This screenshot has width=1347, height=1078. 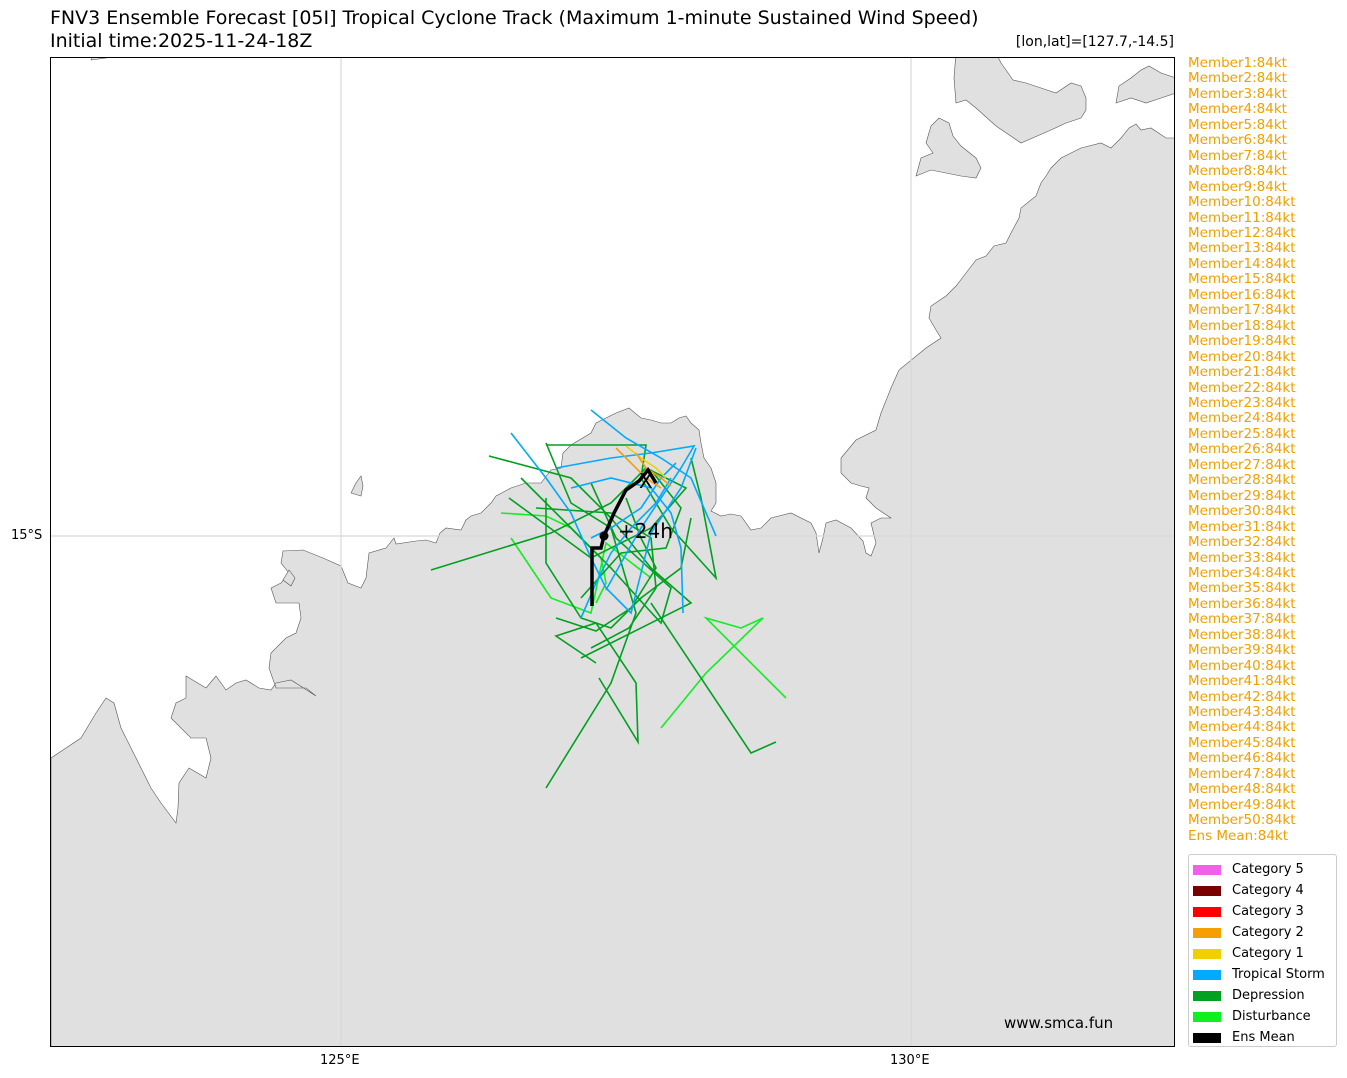 What do you see at coordinates (1237, 124) in the screenshot?
I see `member-entry: Member5:84kt` at bounding box center [1237, 124].